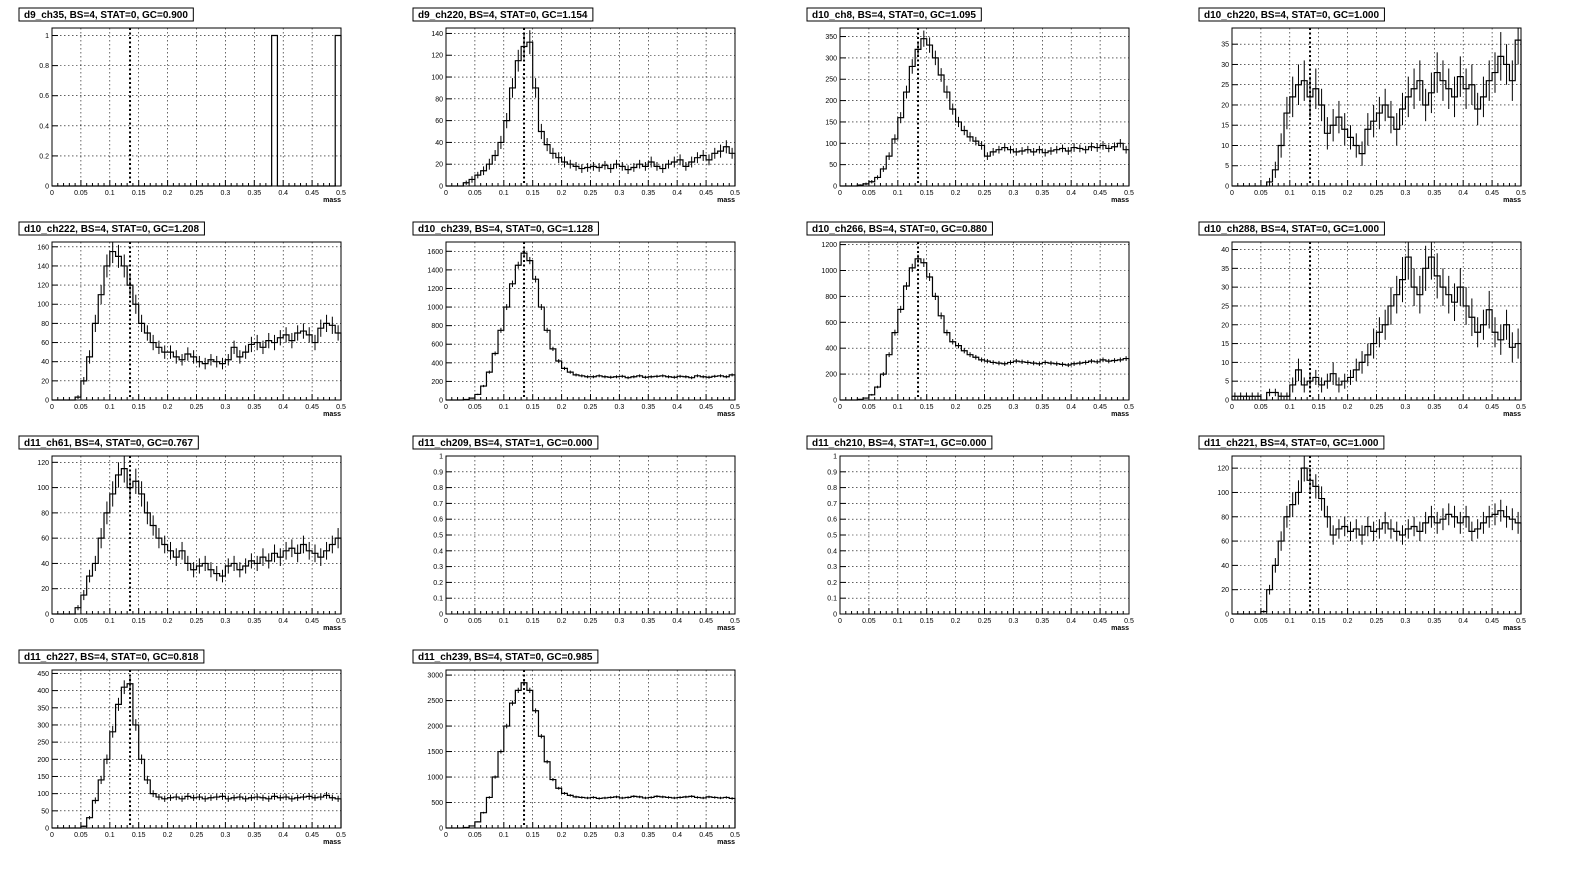 This screenshot has height=872, width=1596. I want to click on y-tick-label: 5, so click(1227, 166).